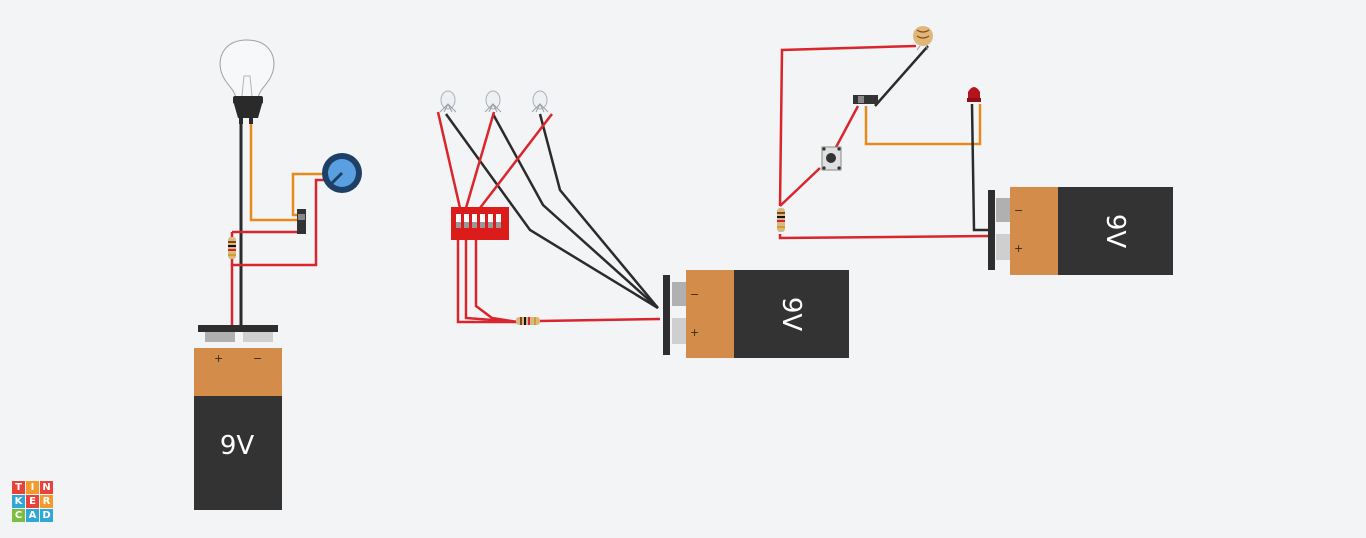 The image size is (1366, 538). What do you see at coordinates (18, 487) in the screenshot?
I see `logo-letter: T` at bounding box center [18, 487].